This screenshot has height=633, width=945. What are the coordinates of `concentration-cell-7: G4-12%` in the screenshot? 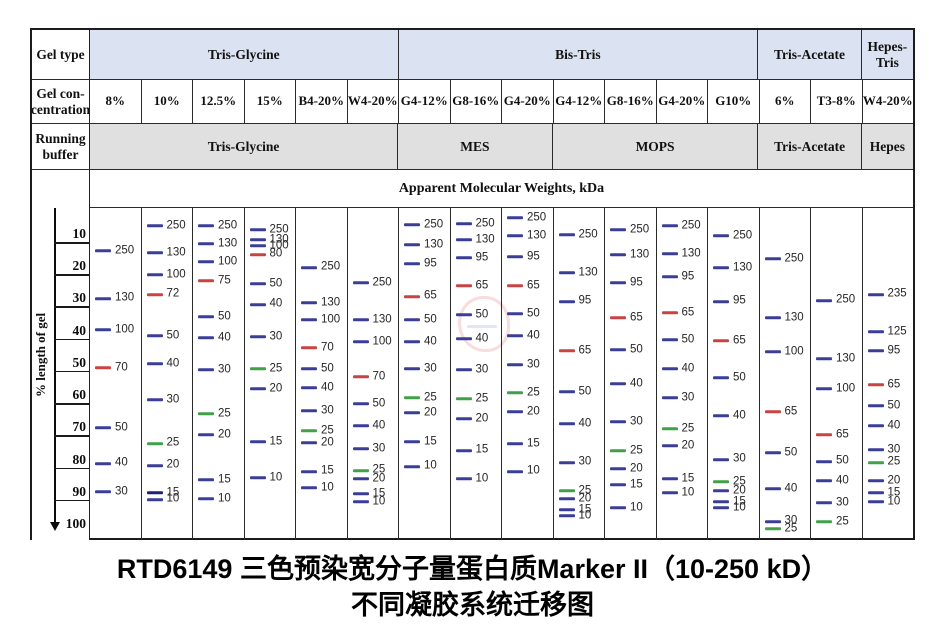 It's located at (425, 101).